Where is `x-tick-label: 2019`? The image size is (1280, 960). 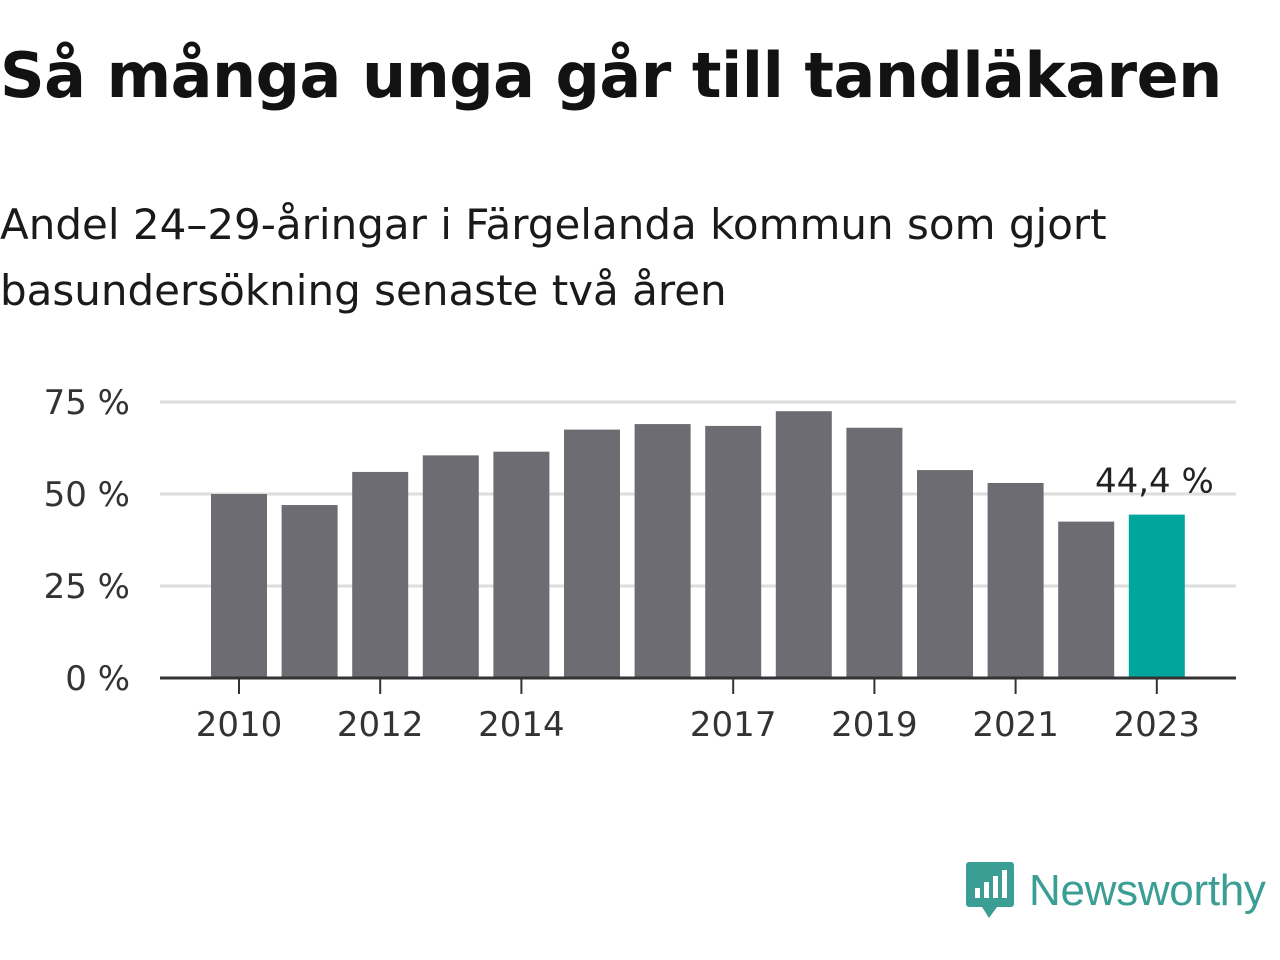
x-tick-label: 2019 is located at coordinates (874, 725).